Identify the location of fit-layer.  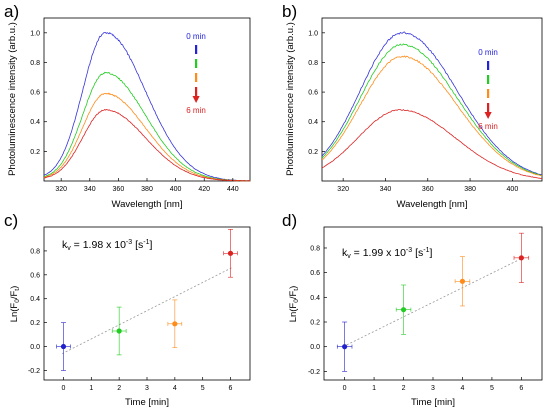
(147, 311).